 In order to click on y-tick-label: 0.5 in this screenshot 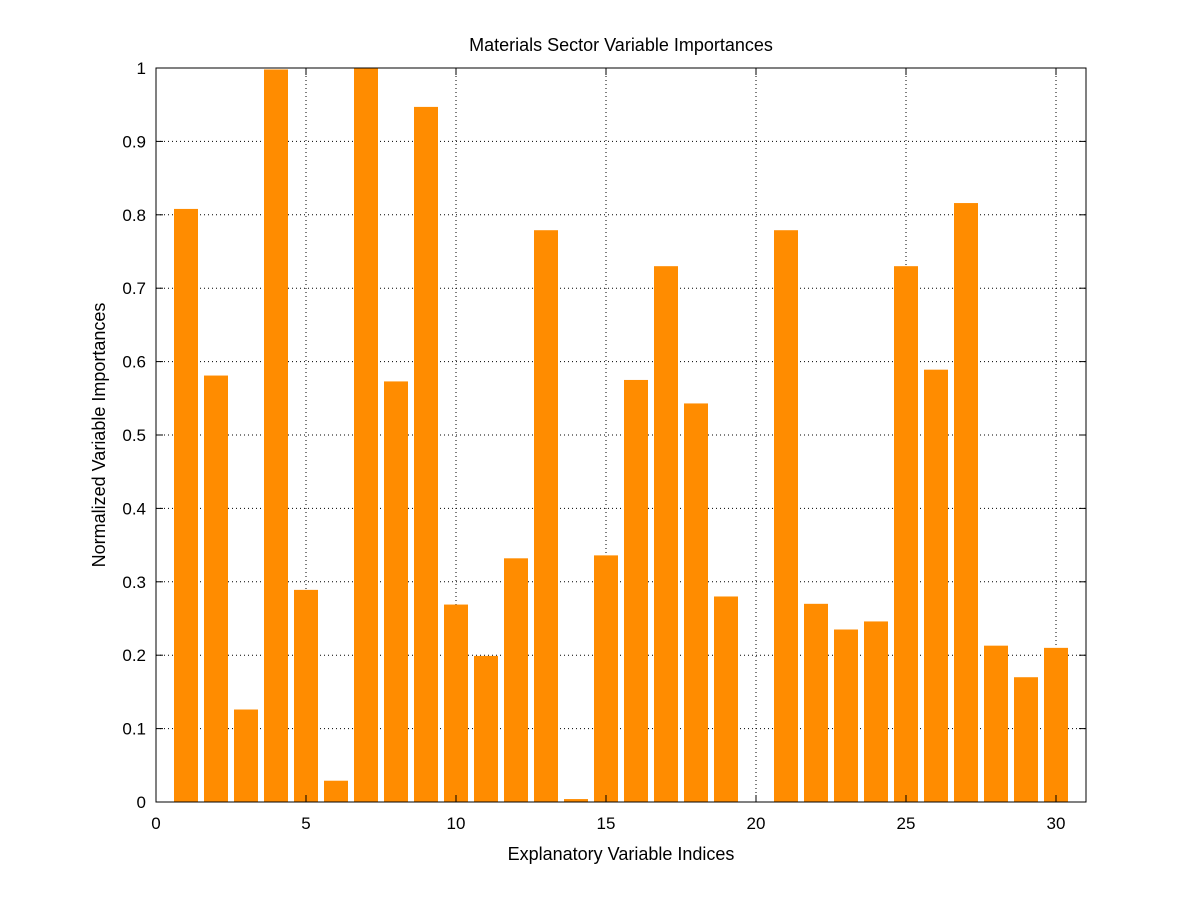, I will do `click(134, 435)`.